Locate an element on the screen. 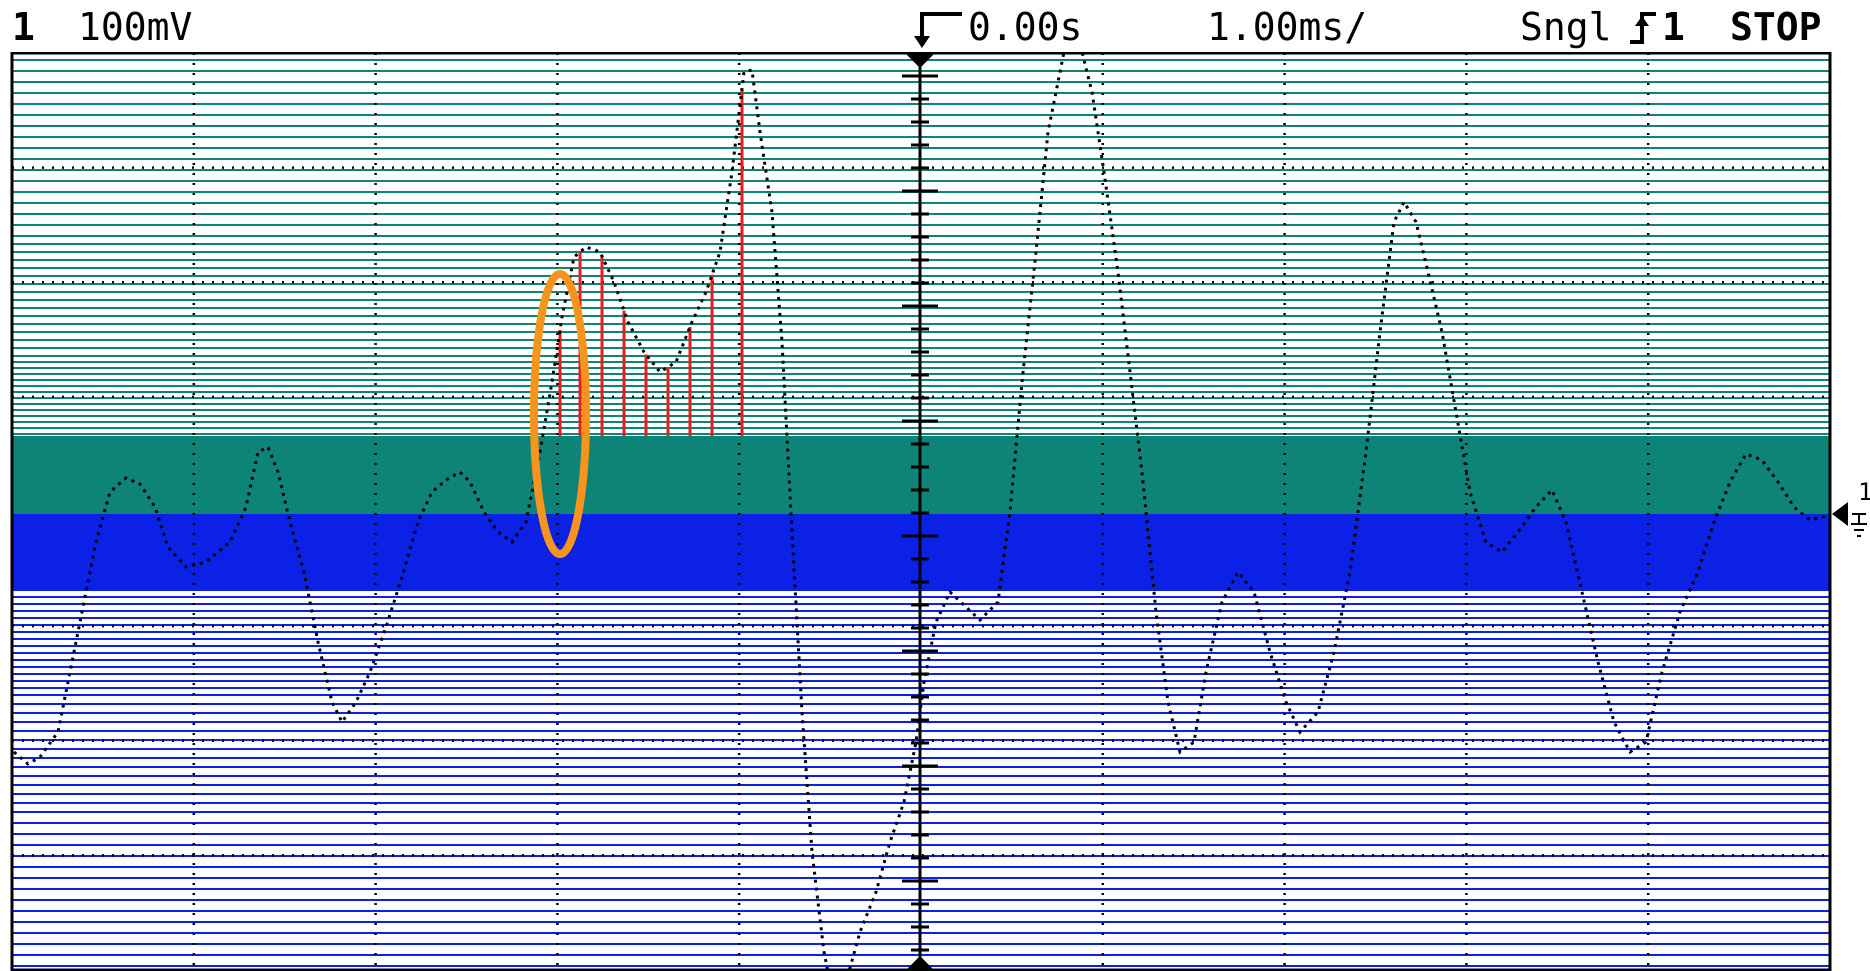  axis-bottom-arrow is located at coordinates (920, 963).